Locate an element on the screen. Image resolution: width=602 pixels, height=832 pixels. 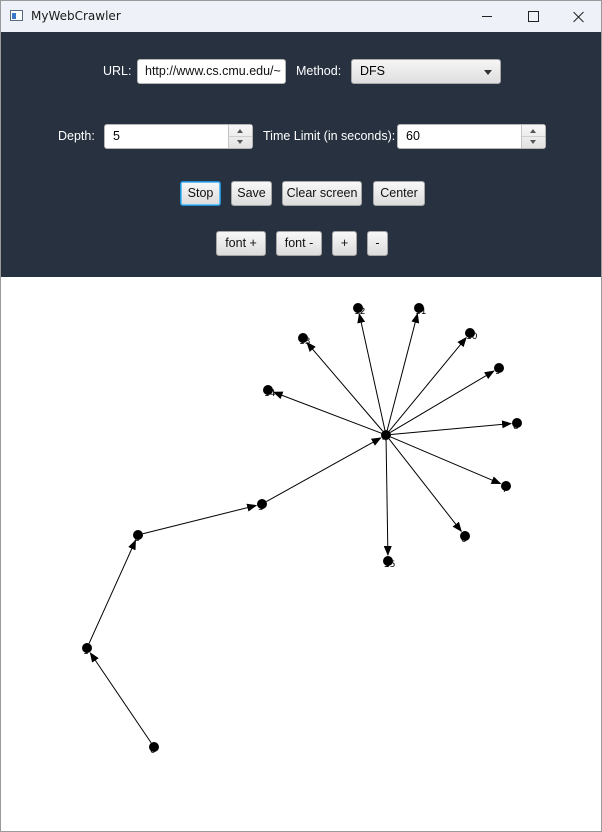
graph-node-label: 9 is located at coordinates (498, 372).